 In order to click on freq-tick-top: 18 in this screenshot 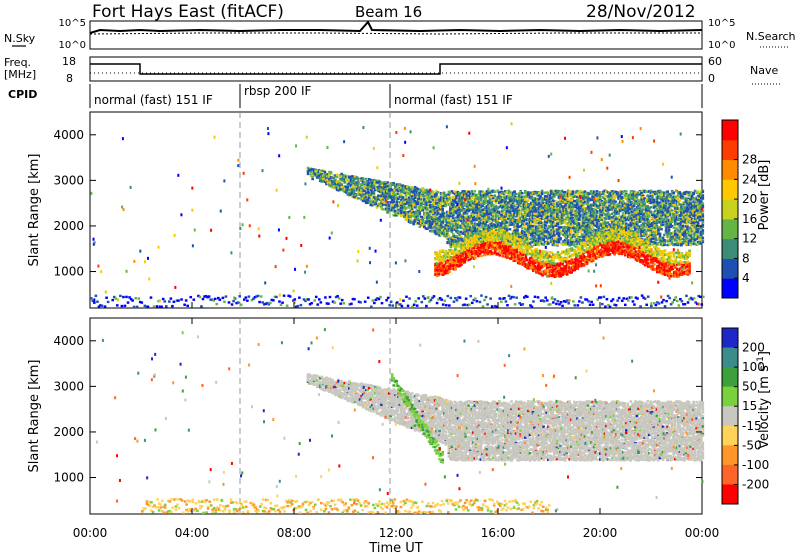, I will do `click(69, 61)`.